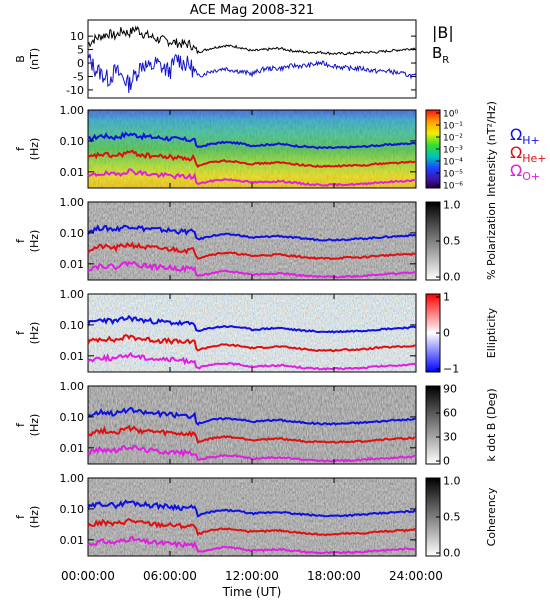 The width and height of the screenshot is (550, 600). What do you see at coordinates (453, 175) in the screenshot?
I see `colorbar-tick-label: 10⁻⁵` at bounding box center [453, 175].